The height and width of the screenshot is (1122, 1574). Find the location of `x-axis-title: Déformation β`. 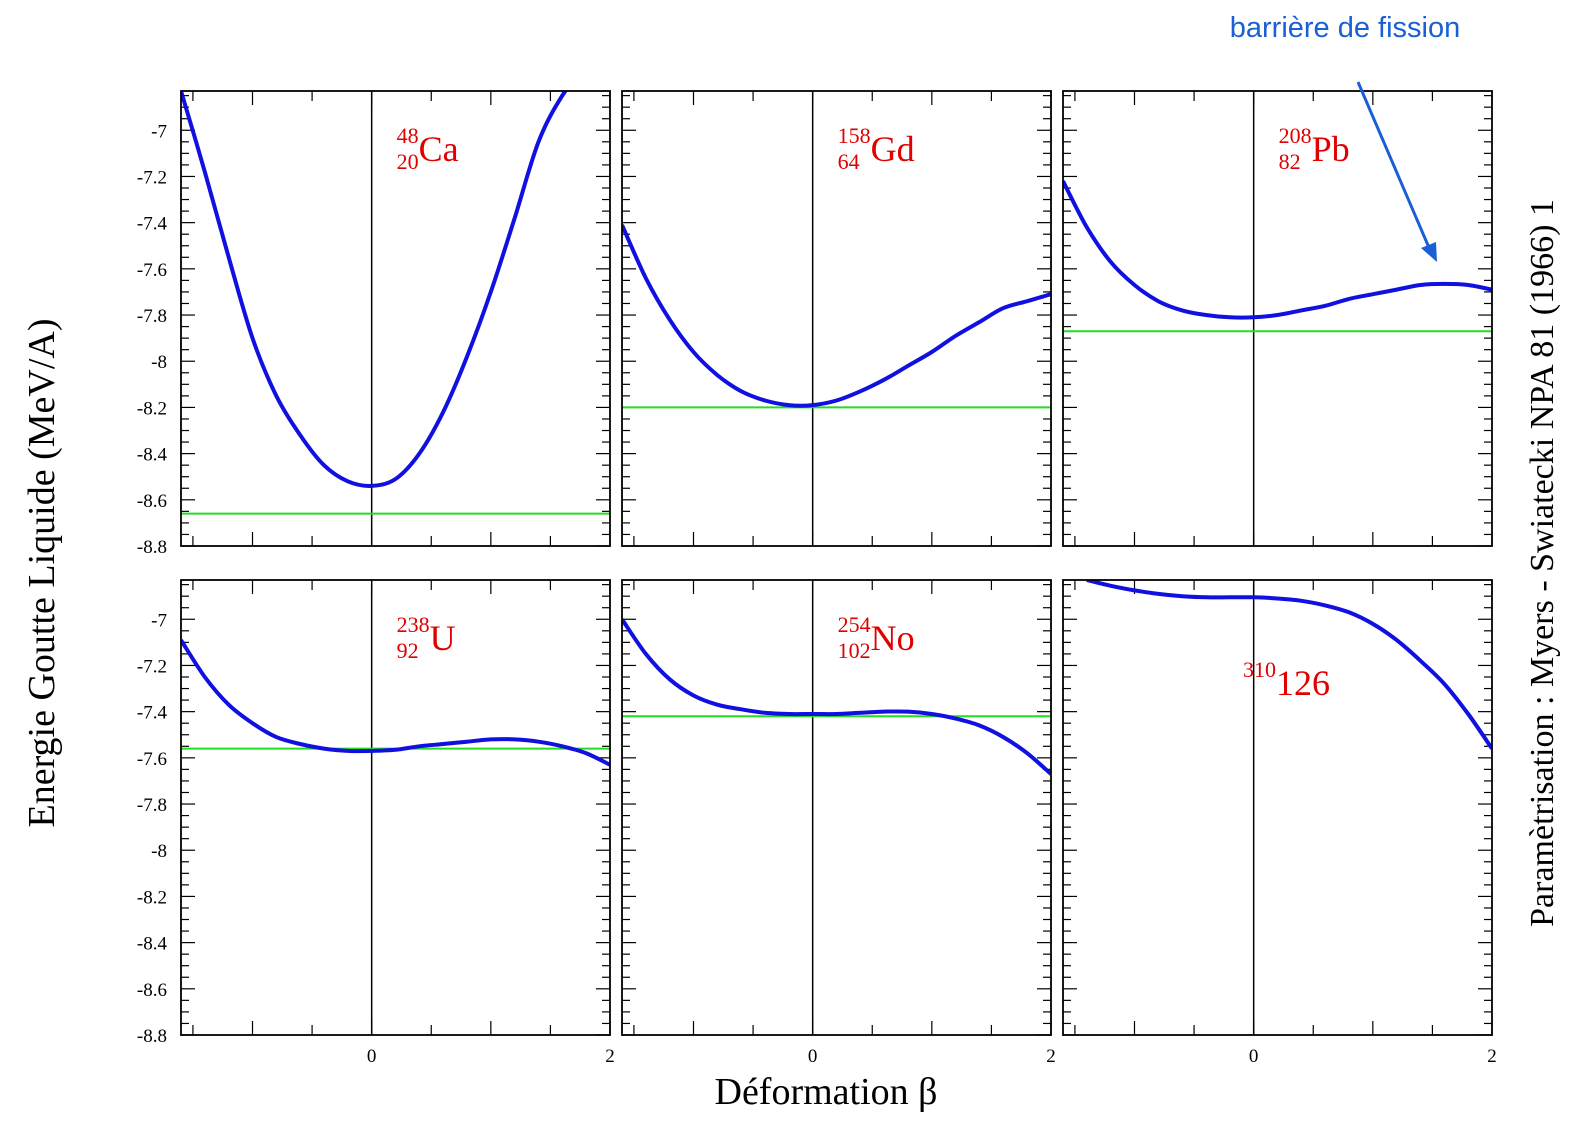

x-axis-title: Déformation β is located at coordinates (826, 1092).